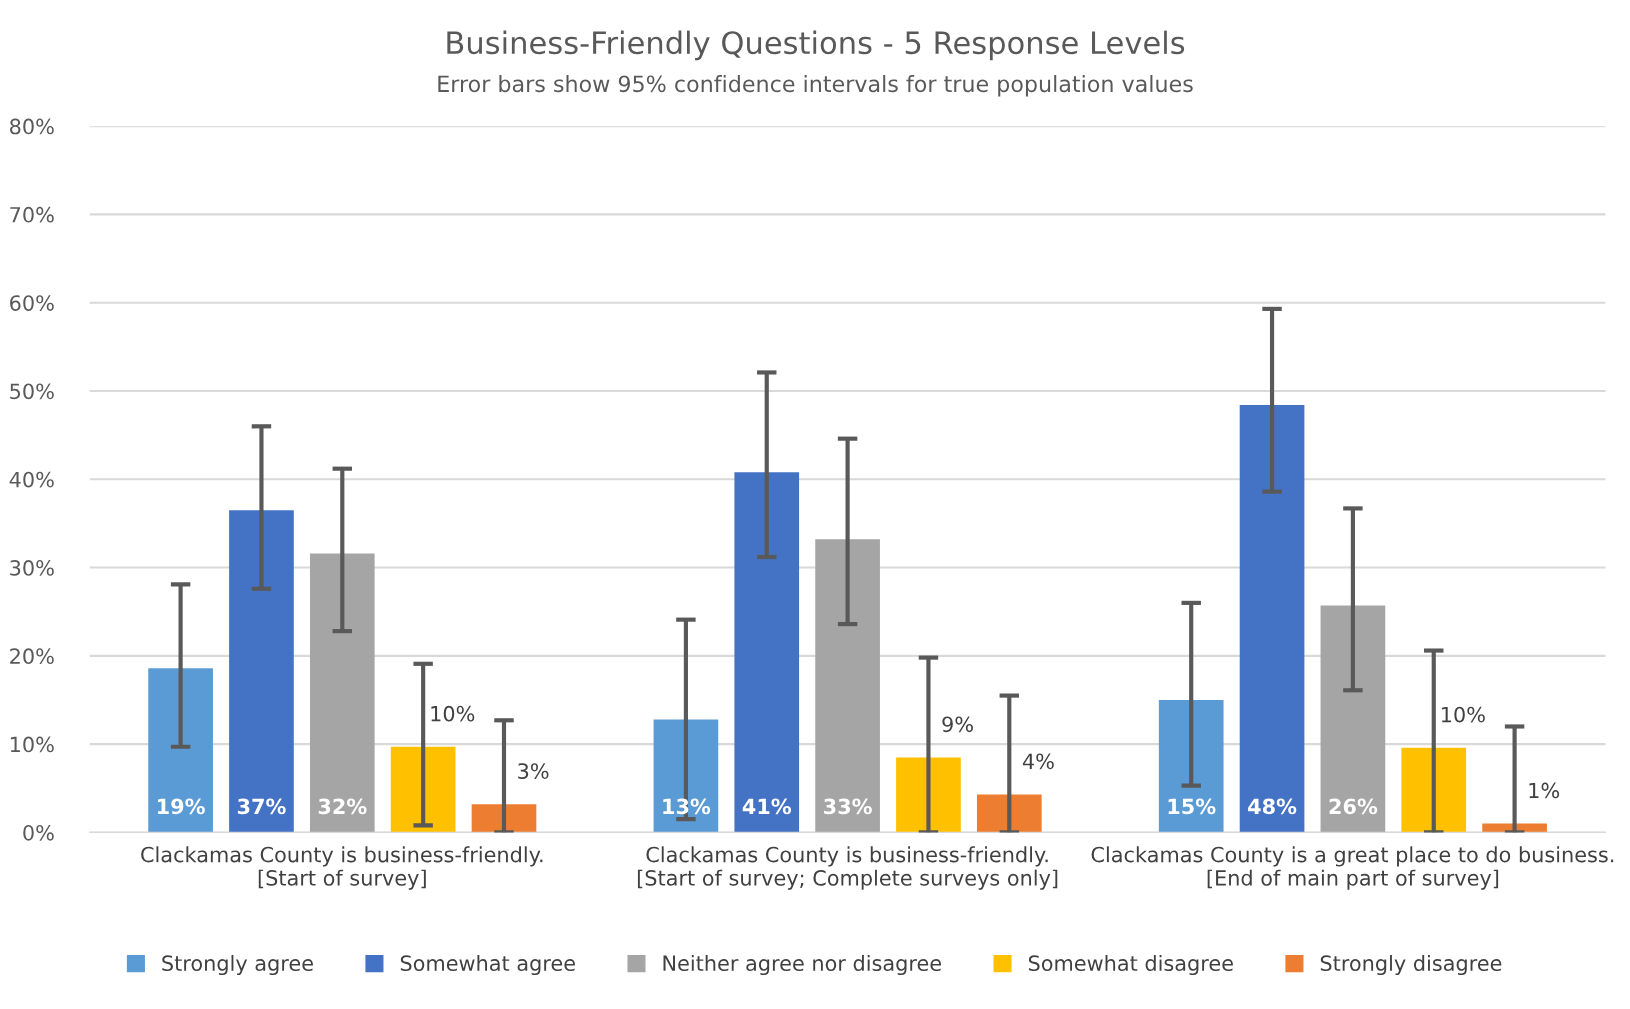 This screenshot has height=1009, width=1630. Describe the element at coordinates (1272, 806) in the screenshot. I see `data-label: 48%` at that location.